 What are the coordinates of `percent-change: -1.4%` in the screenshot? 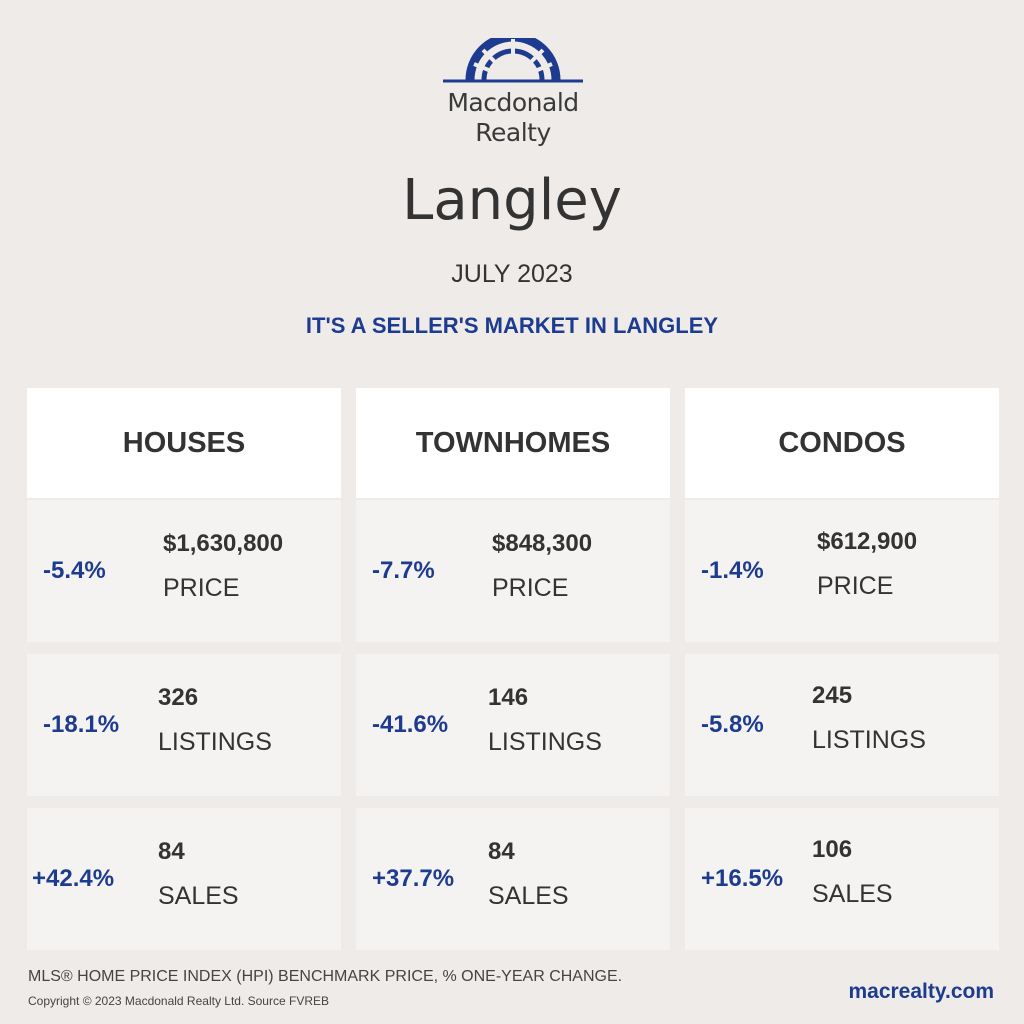 It's located at (732, 570).